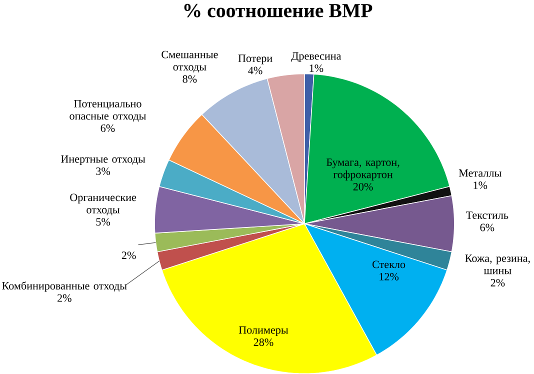  I want to click on data-label: 5%, so click(103, 222).